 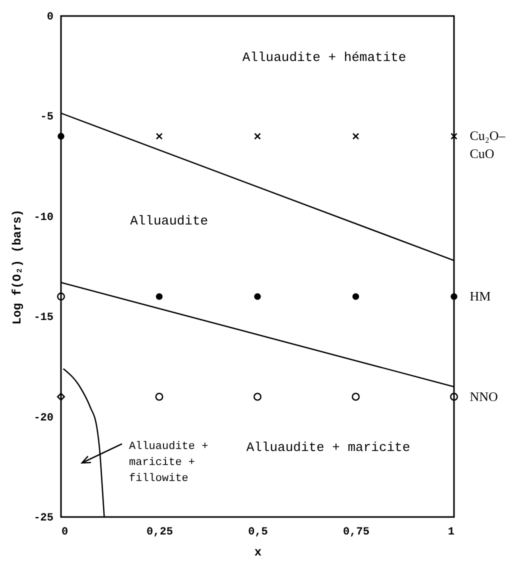 What do you see at coordinates (169, 220) in the screenshot?
I see `annotation: Alluaudite` at bounding box center [169, 220].